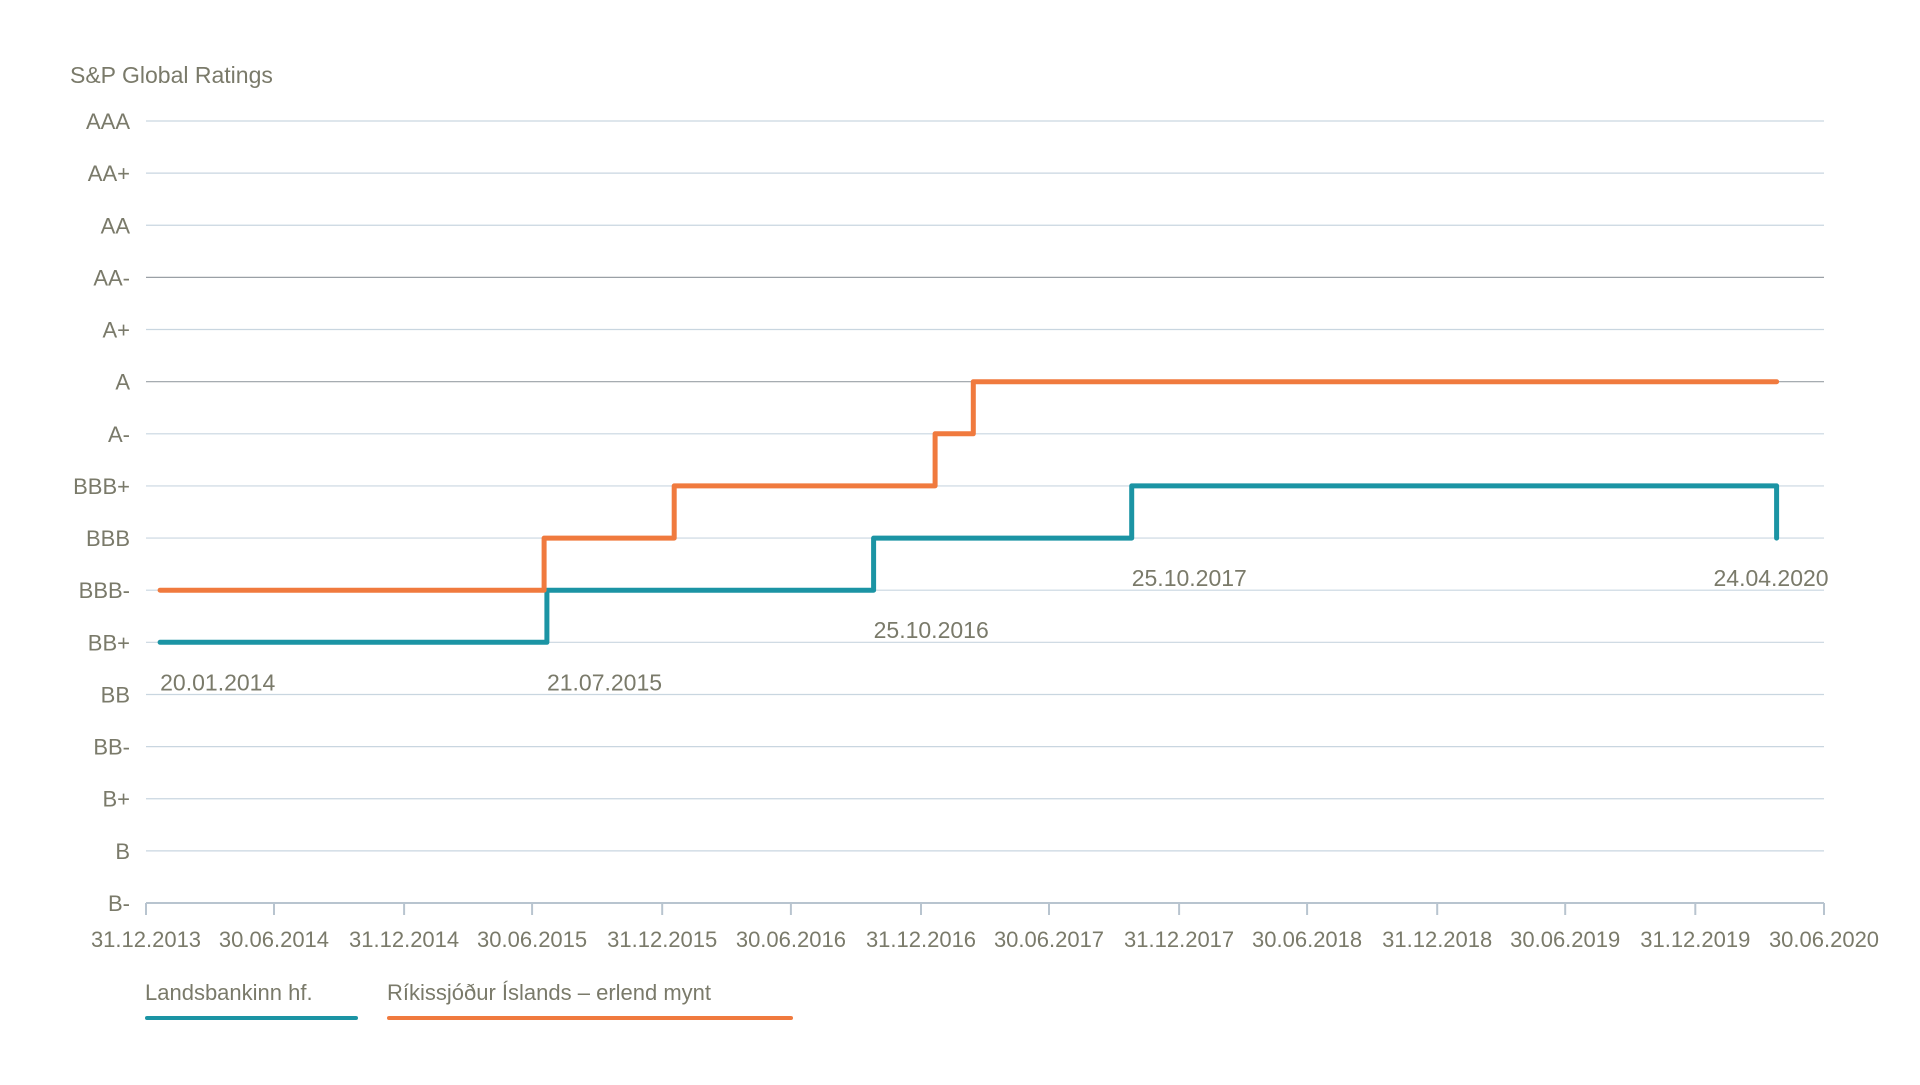 The image size is (1920, 1085). I want to click on x-tick-label-10: 31.12.2018, so click(1437, 939).